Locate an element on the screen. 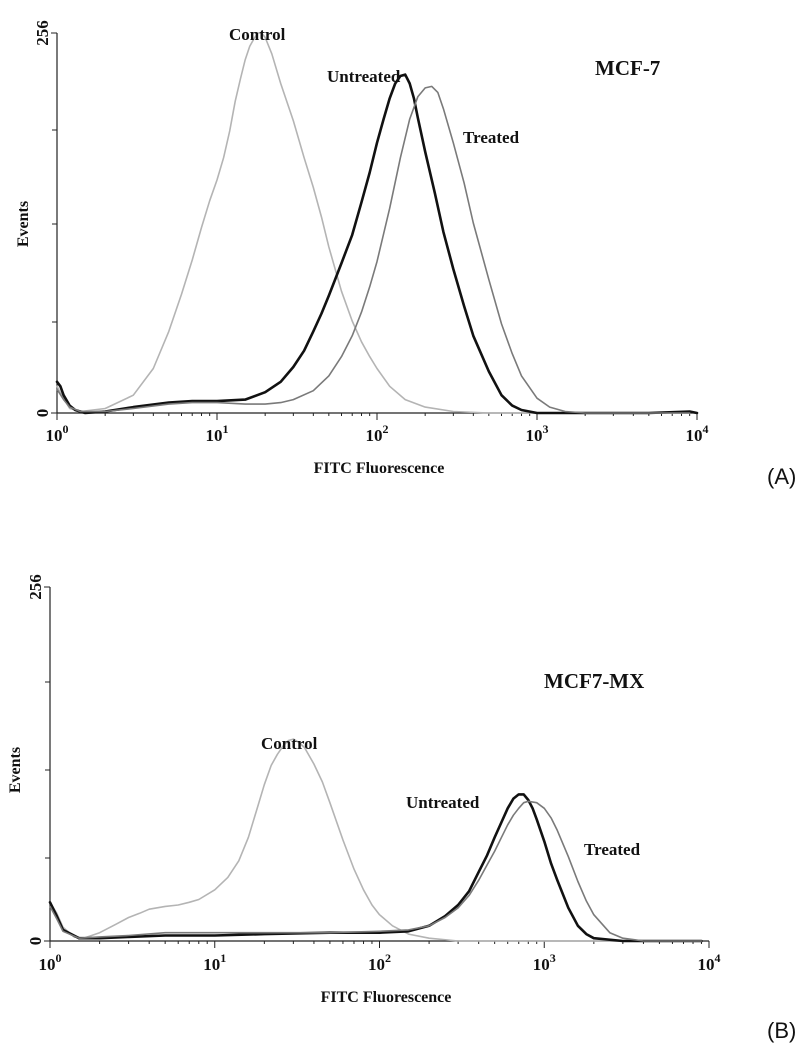 The image size is (811, 1046). panel-label: (B) is located at coordinates (781, 1030).